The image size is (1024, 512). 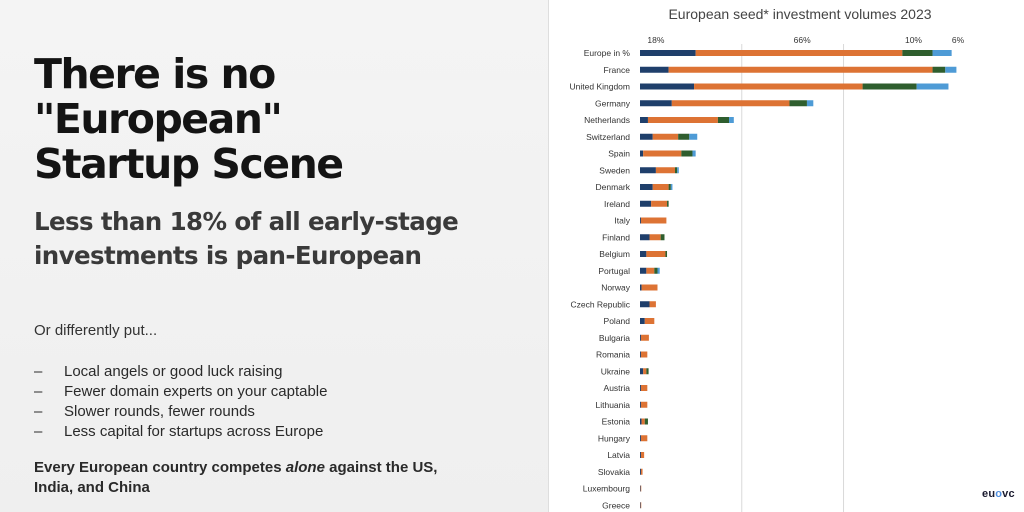 I want to click on logo-accent: o, so click(x=999, y=494).